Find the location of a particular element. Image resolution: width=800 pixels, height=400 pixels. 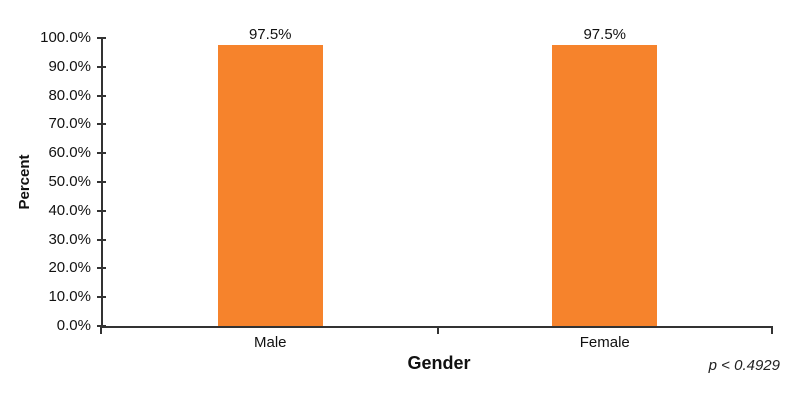

x-category-label-male: Male is located at coordinates (270, 342).